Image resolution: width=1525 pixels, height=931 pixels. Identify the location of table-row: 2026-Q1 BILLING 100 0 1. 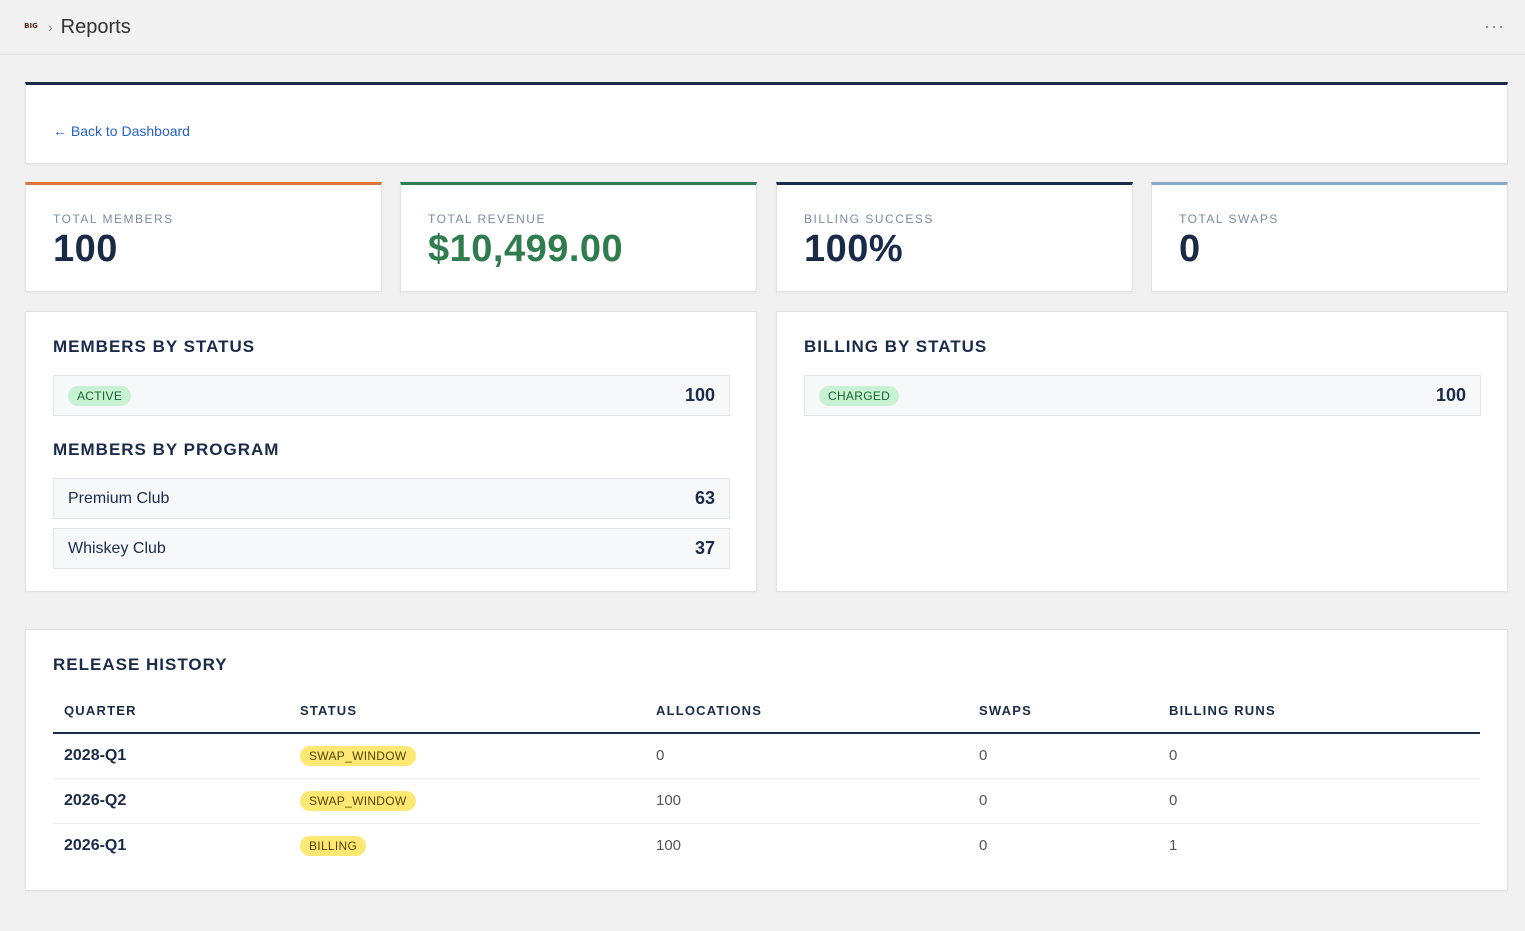
(766, 845).